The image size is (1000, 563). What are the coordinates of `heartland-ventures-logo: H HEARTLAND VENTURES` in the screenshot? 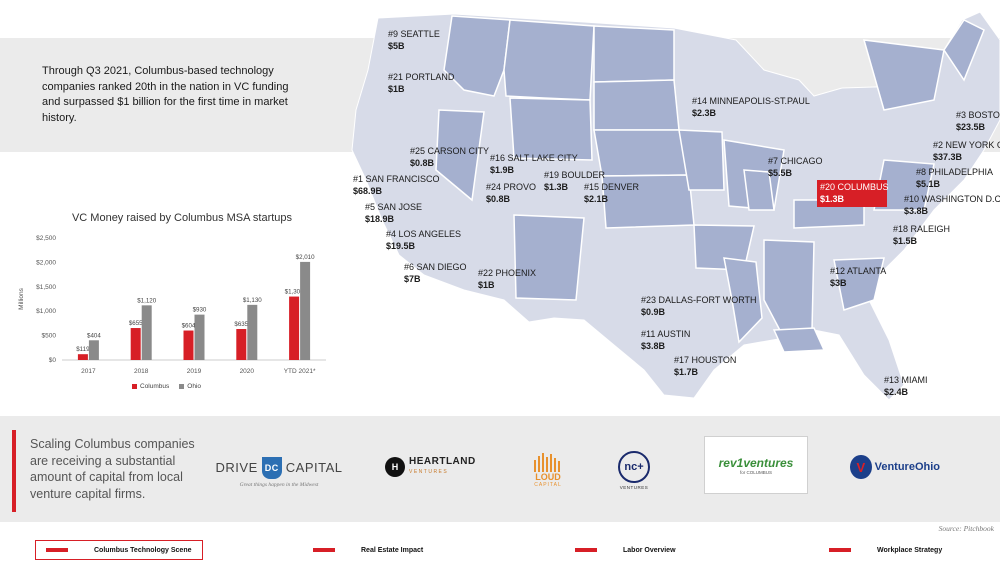 It's located at (435, 467).